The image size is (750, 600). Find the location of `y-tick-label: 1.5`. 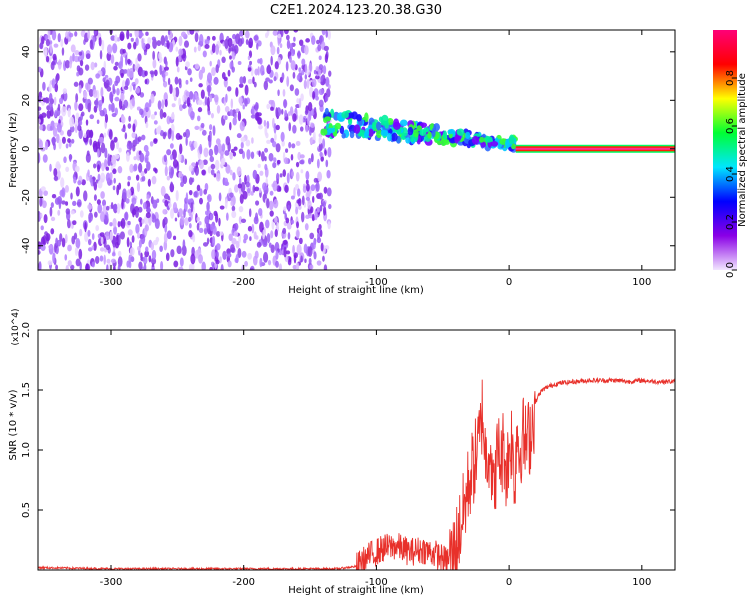

y-tick-label: 1.5 is located at coordinates (26, 390).